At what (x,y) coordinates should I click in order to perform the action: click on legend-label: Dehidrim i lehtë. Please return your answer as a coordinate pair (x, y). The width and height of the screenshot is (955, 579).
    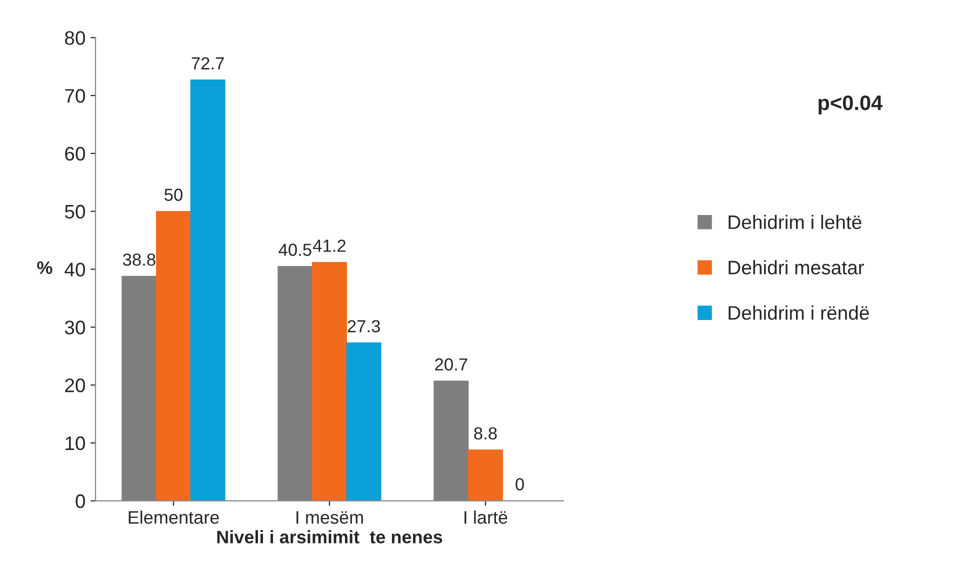
    Looking at the image, I should click on (795, 222).